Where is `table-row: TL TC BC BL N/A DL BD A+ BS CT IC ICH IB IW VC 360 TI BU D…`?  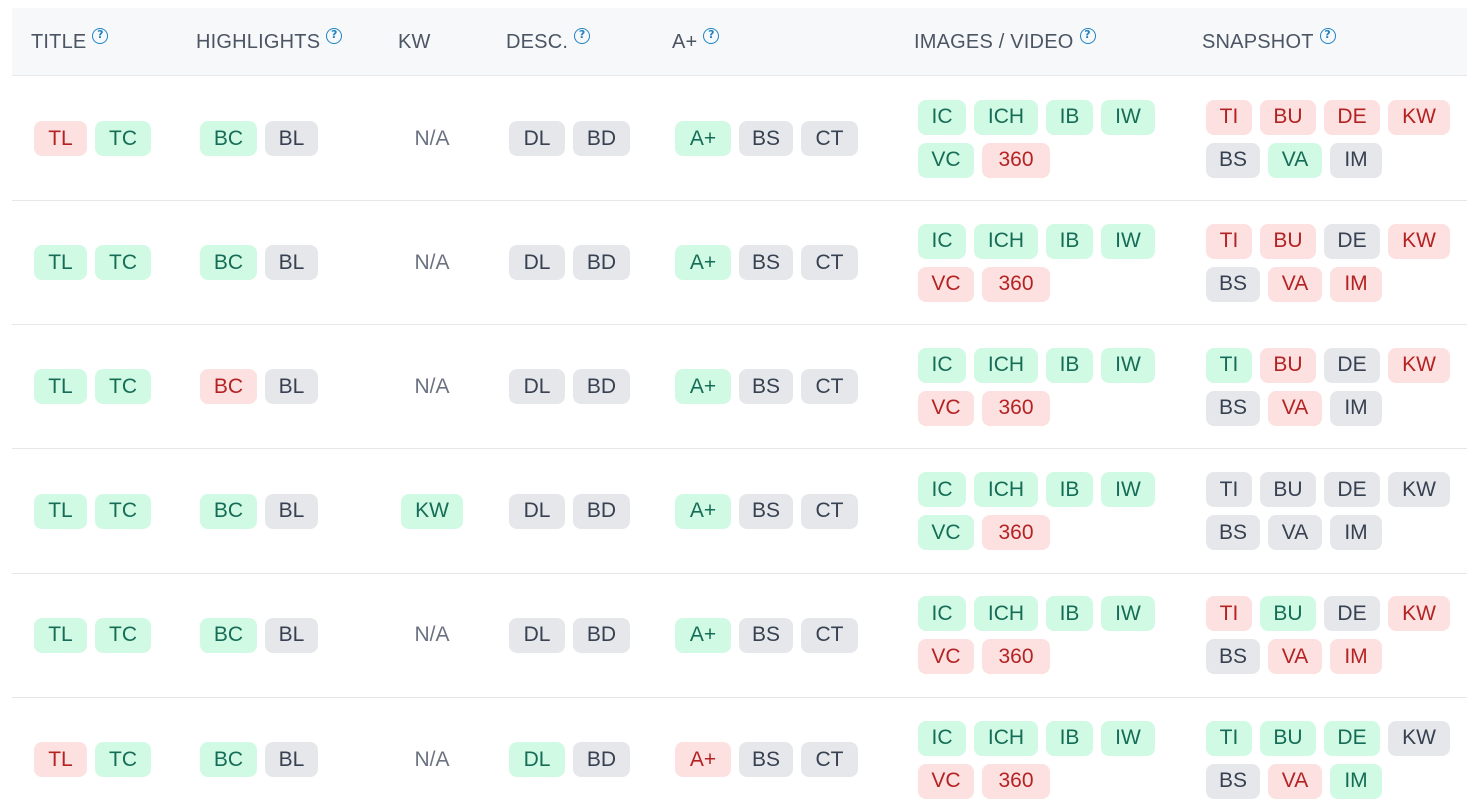 table-row: TL TC BC BL N/A DL BD A+ BS CT IC ICH IB IW VC 360 TI BU D… is located at coordinates (739, 751).